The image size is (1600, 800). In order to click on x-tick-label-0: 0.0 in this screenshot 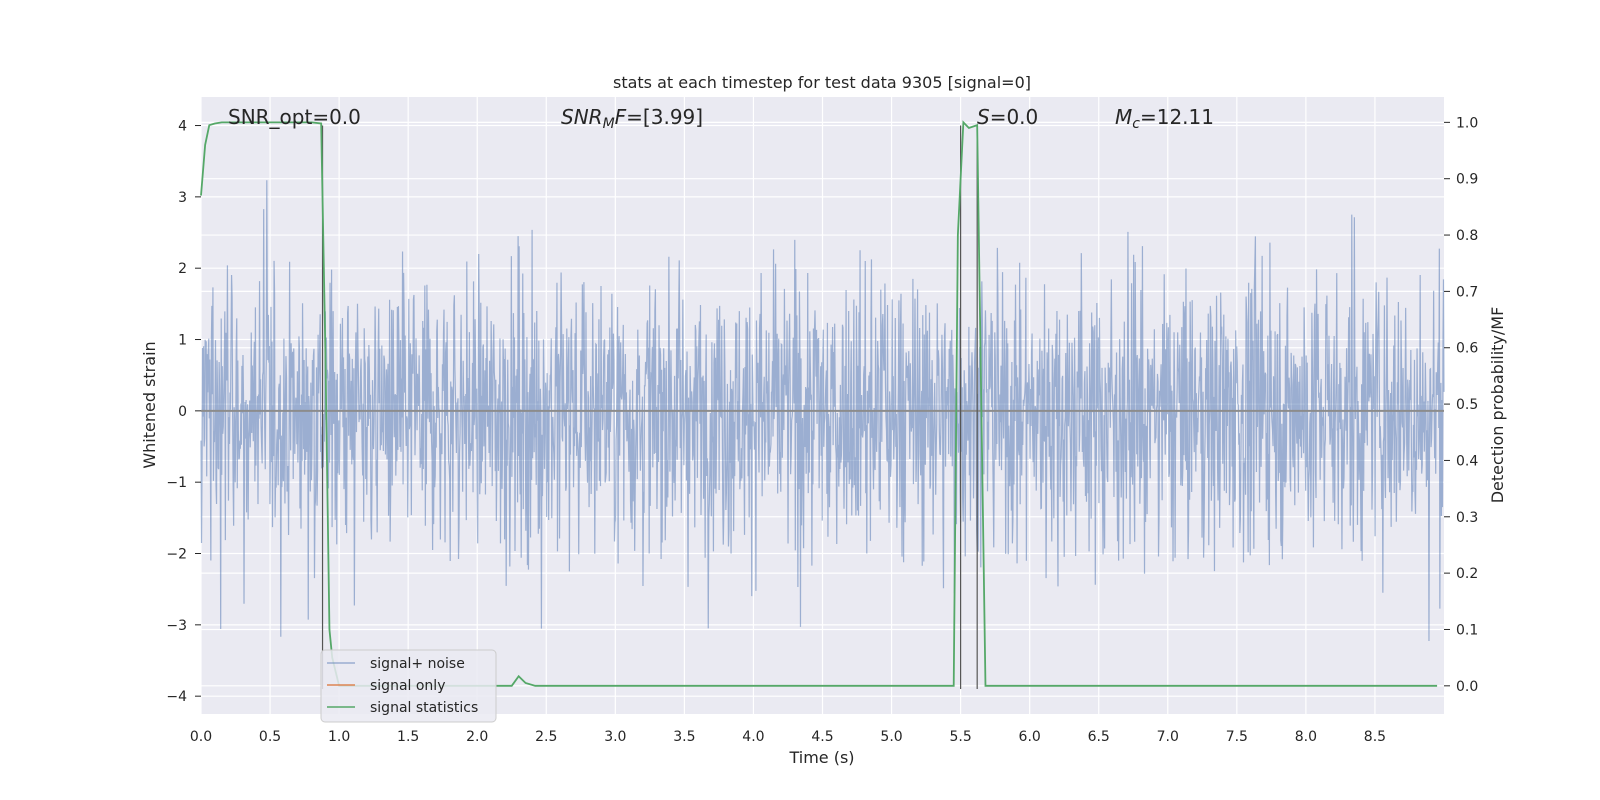, I will do `click(201, 737)`.